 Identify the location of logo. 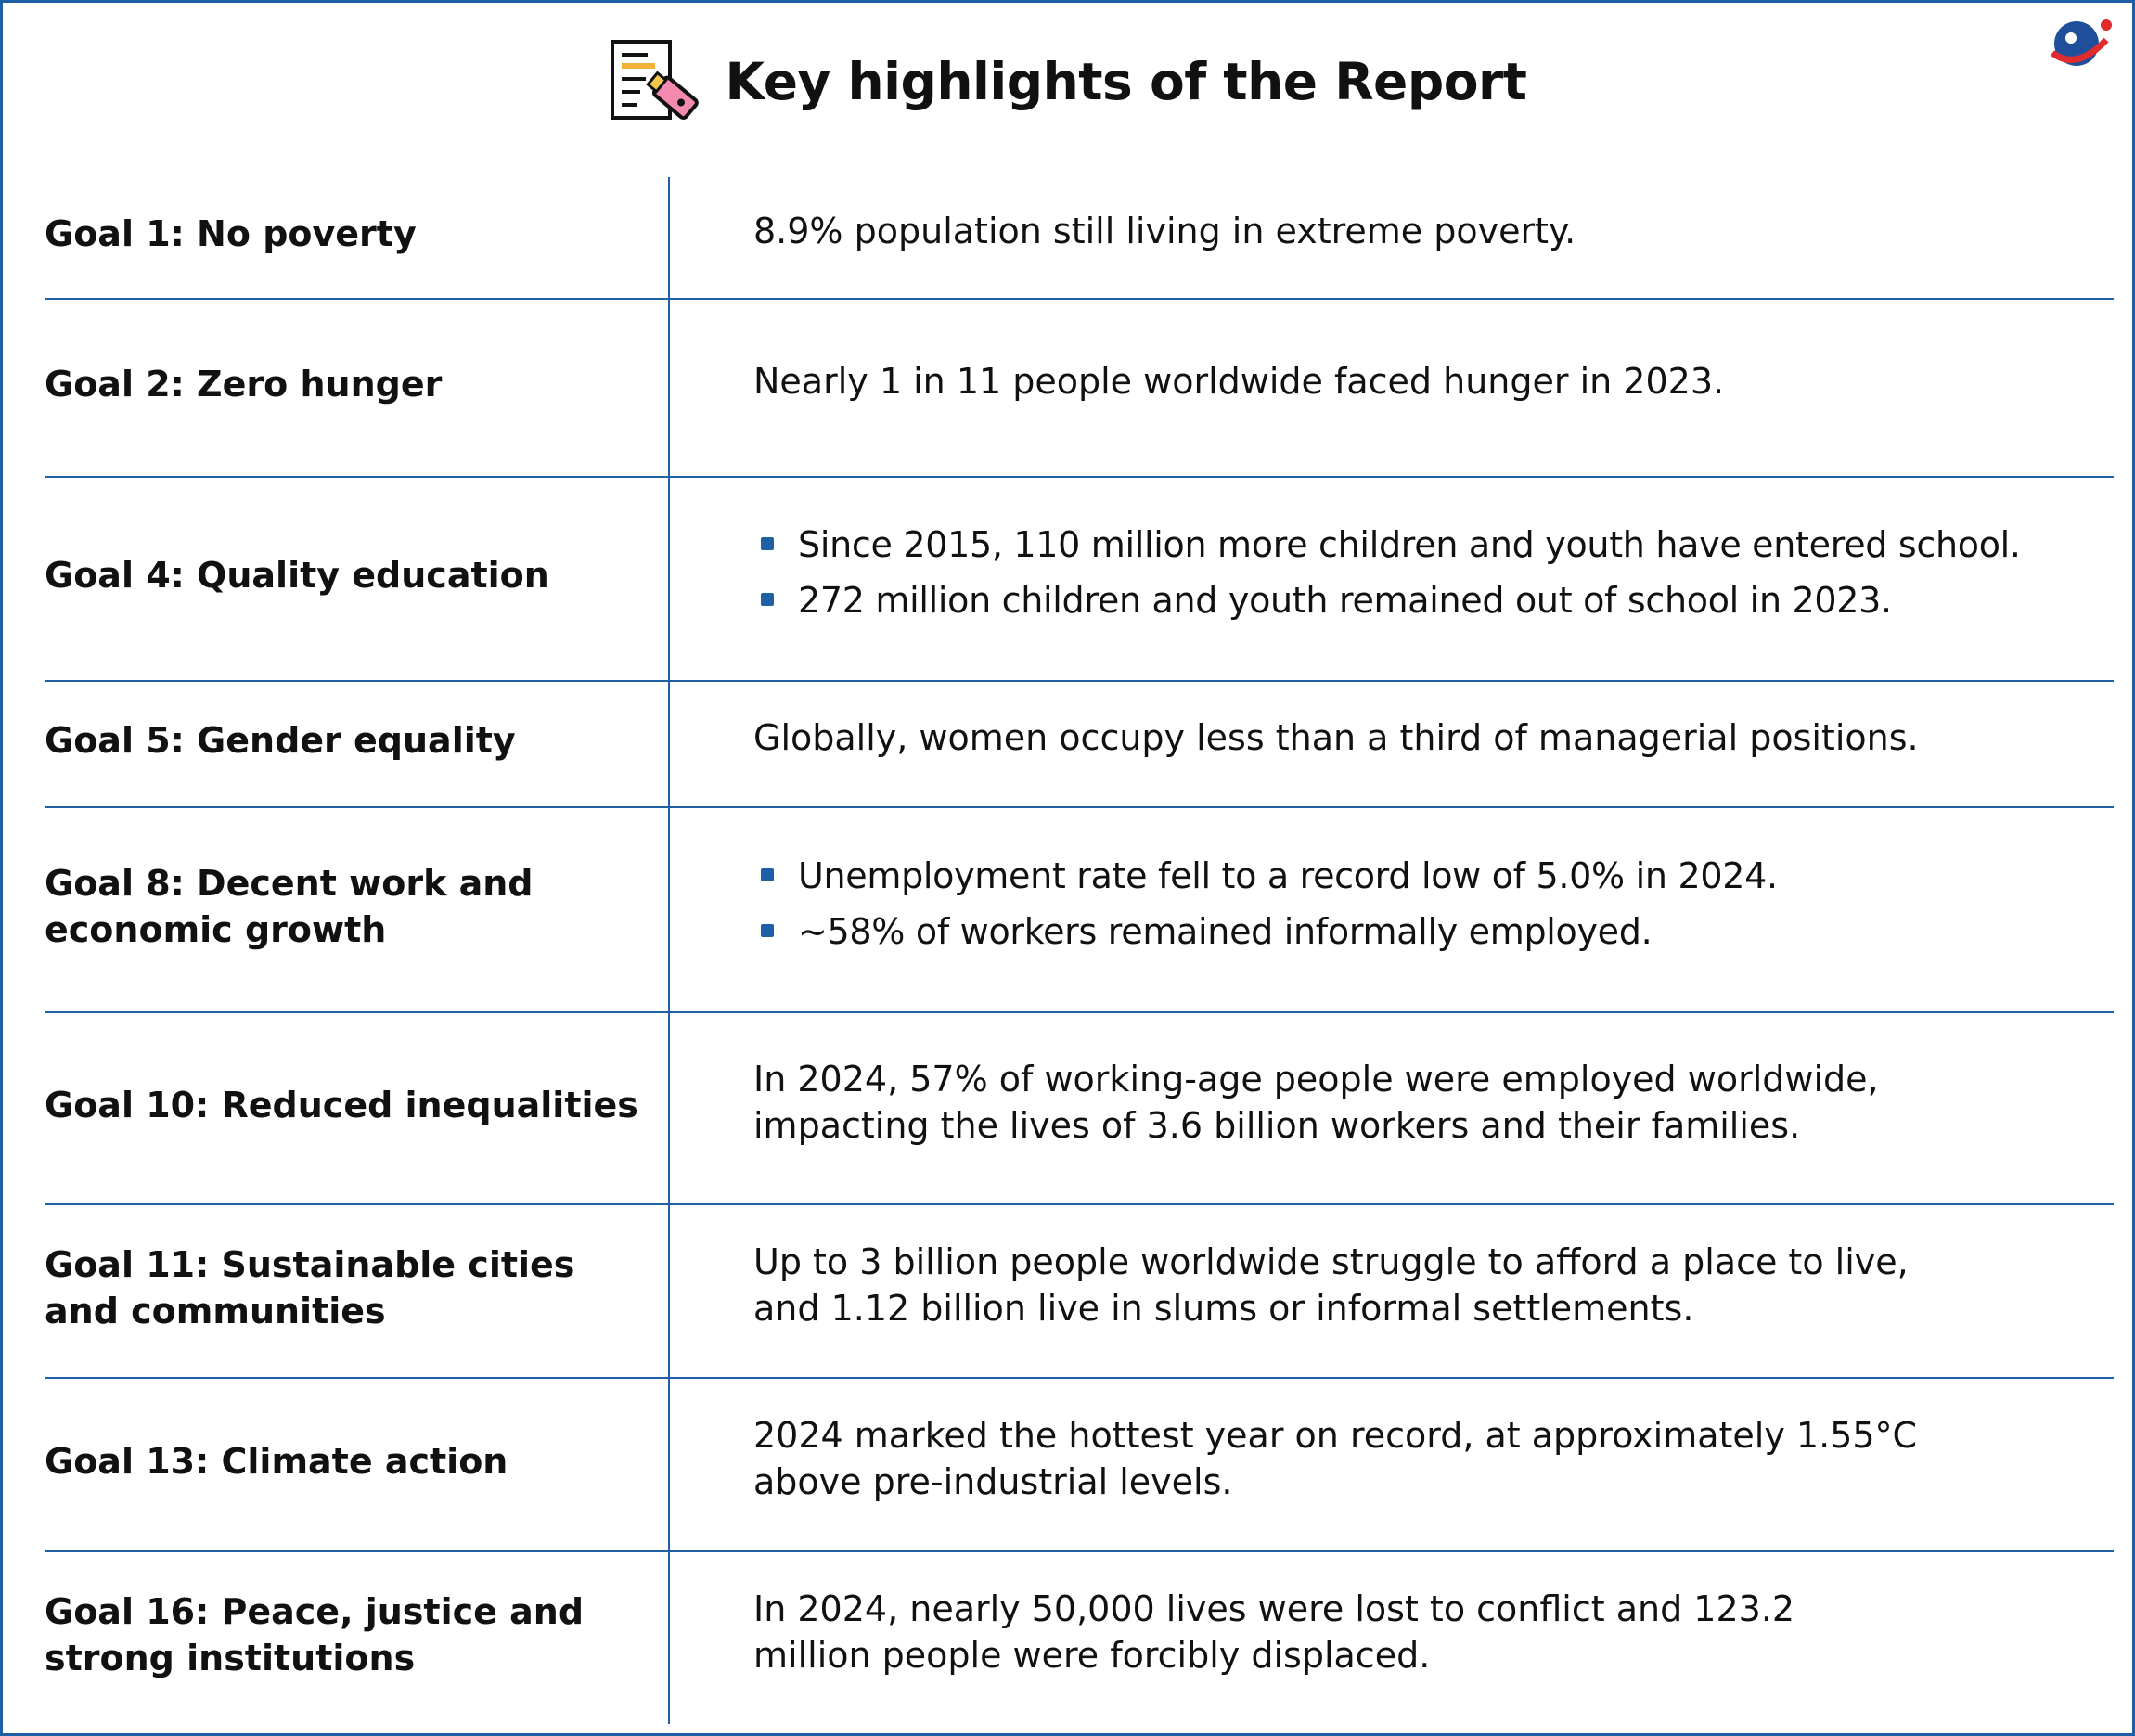
(2081, 43).